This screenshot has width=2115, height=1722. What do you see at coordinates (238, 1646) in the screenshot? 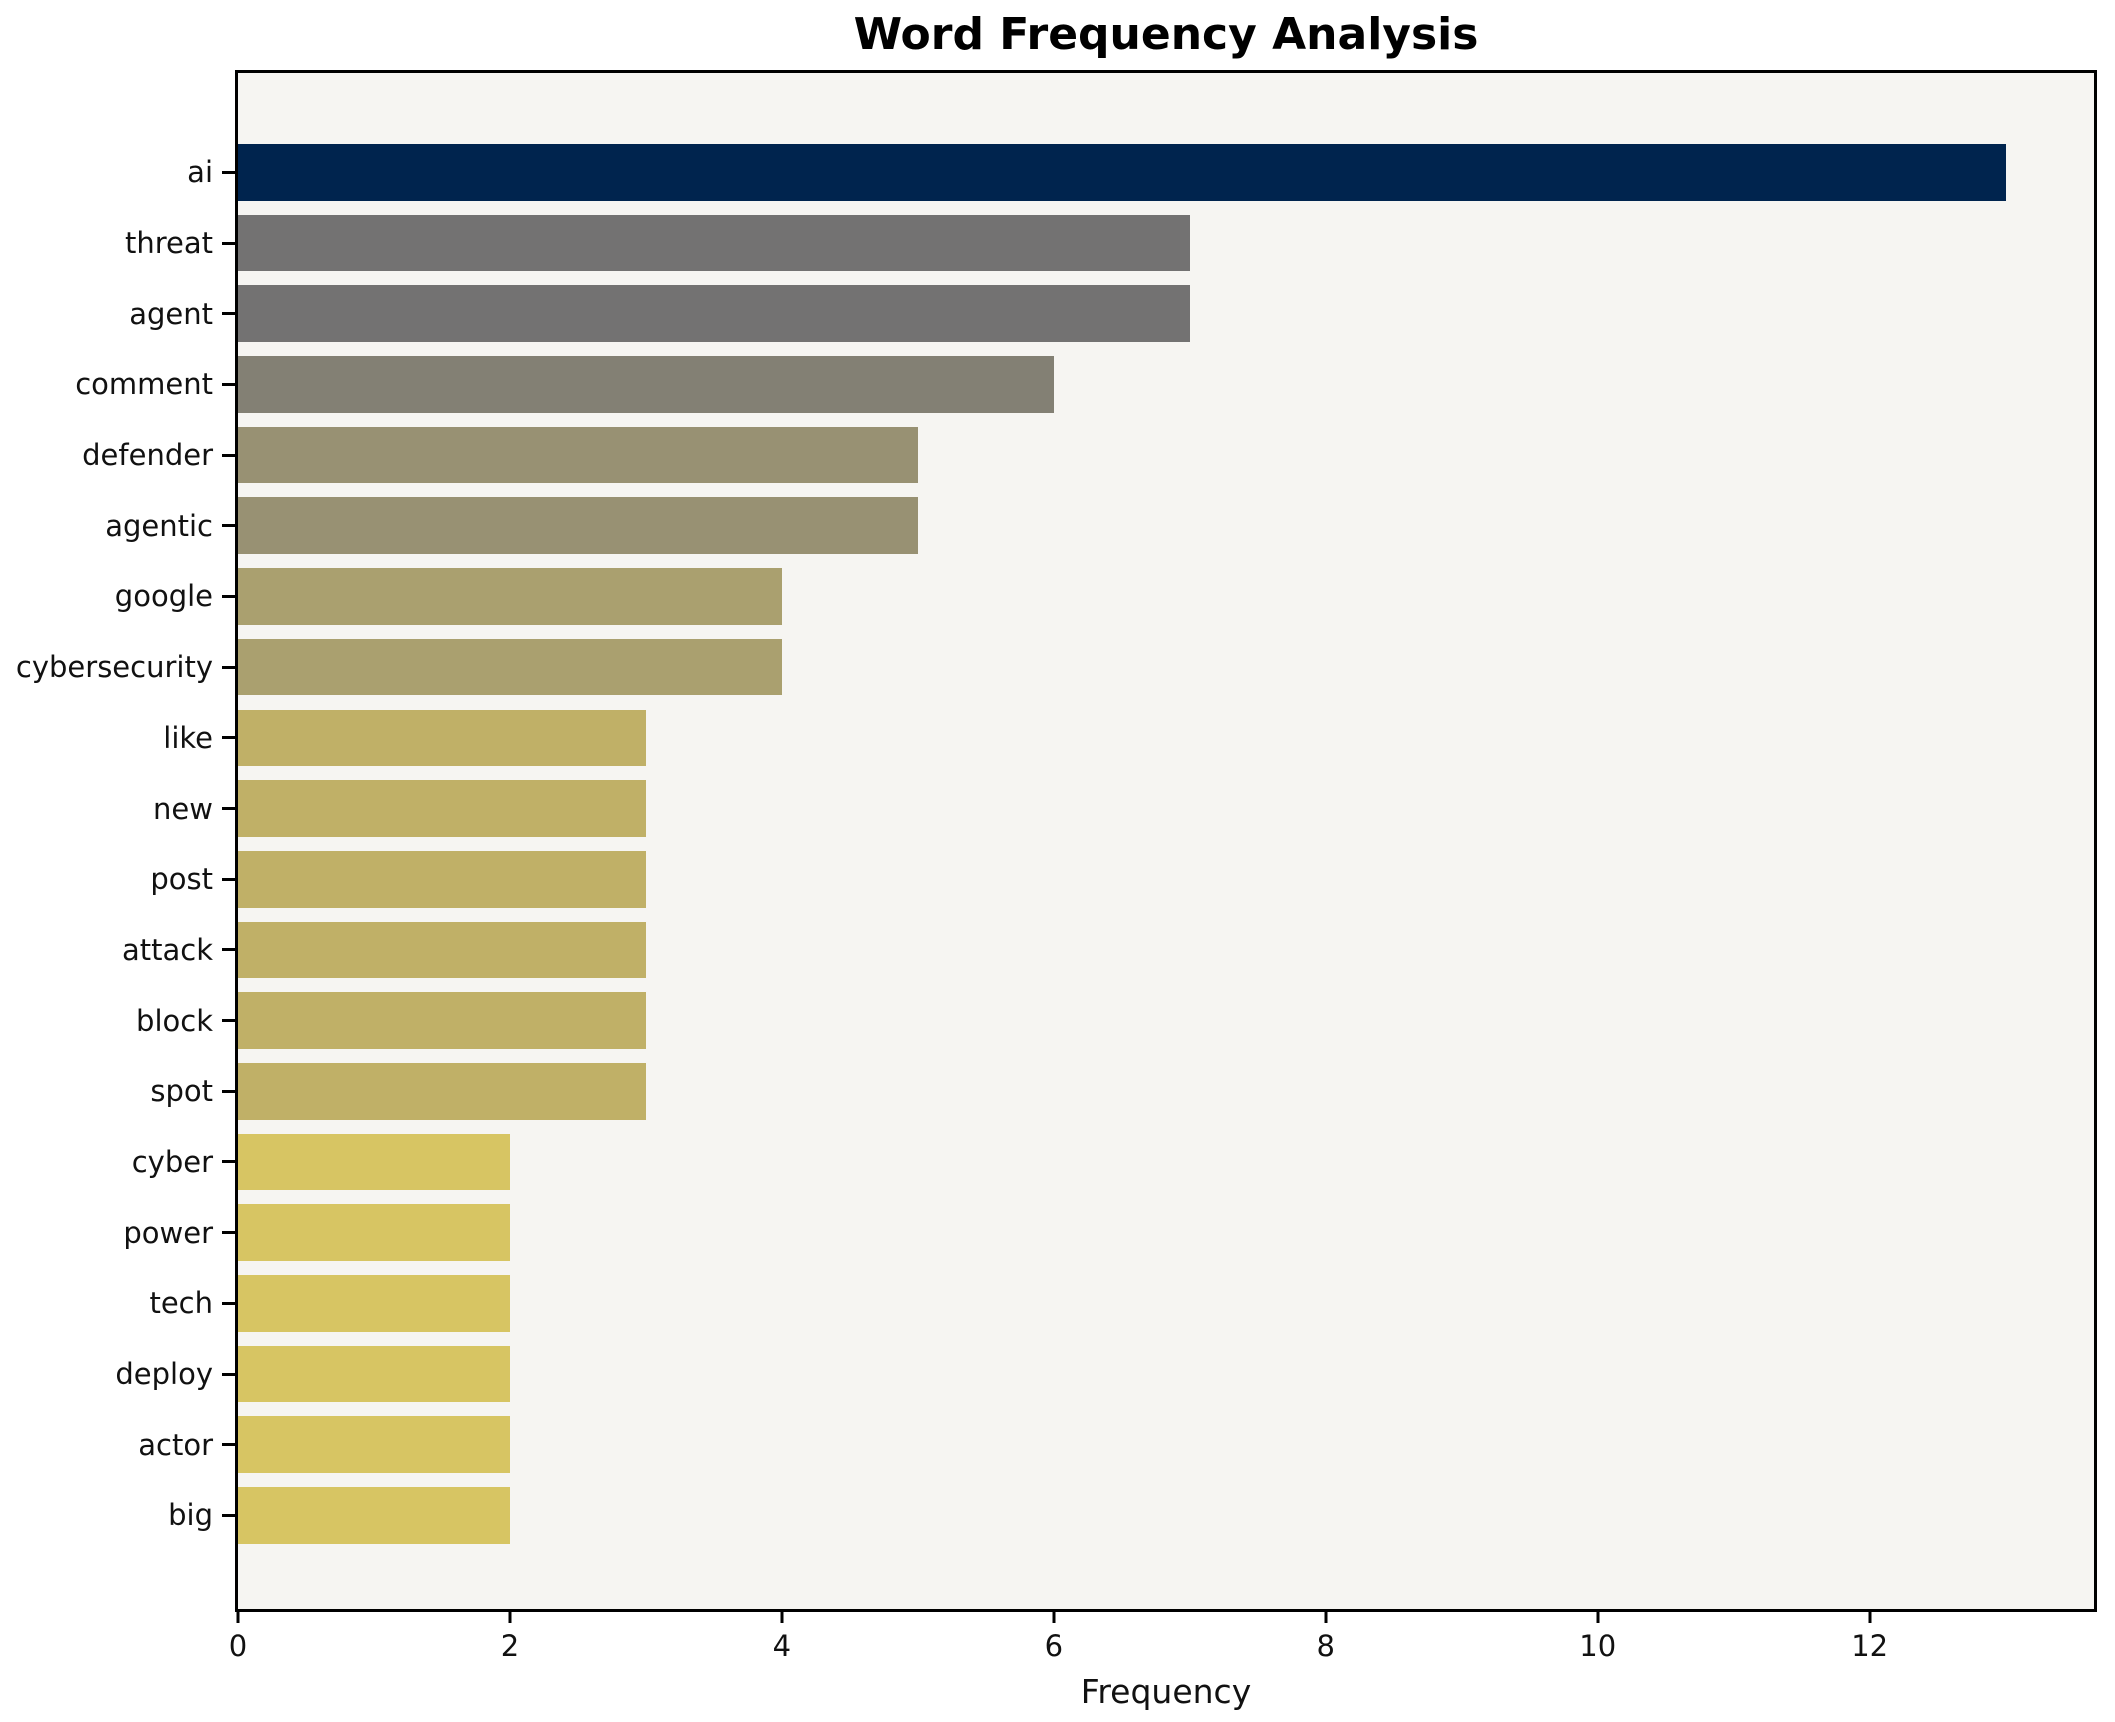
I see `x-tick-label: 0` at bounding box center [238, 1646].